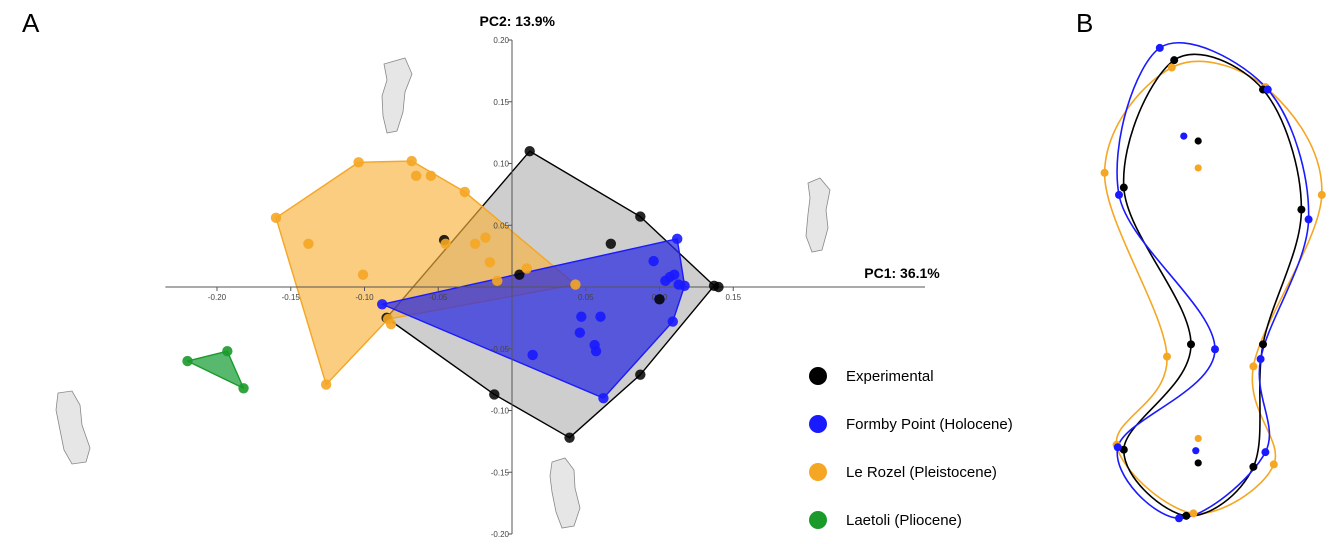 This screenshot has width=1343, height=544. What do you see at coordinates (890, 376) in the screenshot?
I see `legend-label: Experimental` at bounding box center [890, 376].